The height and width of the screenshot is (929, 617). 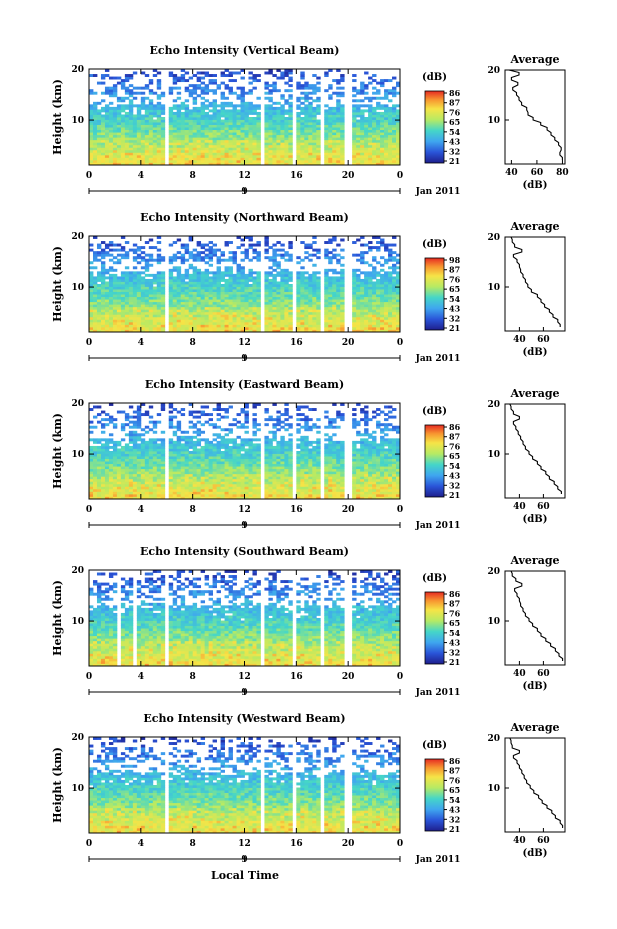 I want to click on x-tick-label: 0, so click(x=400, y=176).